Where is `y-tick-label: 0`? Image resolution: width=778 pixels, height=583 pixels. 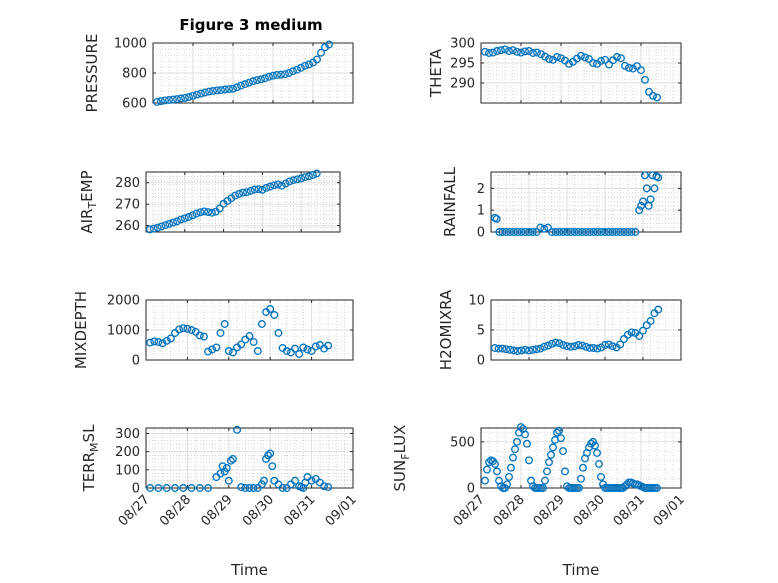 y-tick-label: 0 is located at coordinates (481, 233).